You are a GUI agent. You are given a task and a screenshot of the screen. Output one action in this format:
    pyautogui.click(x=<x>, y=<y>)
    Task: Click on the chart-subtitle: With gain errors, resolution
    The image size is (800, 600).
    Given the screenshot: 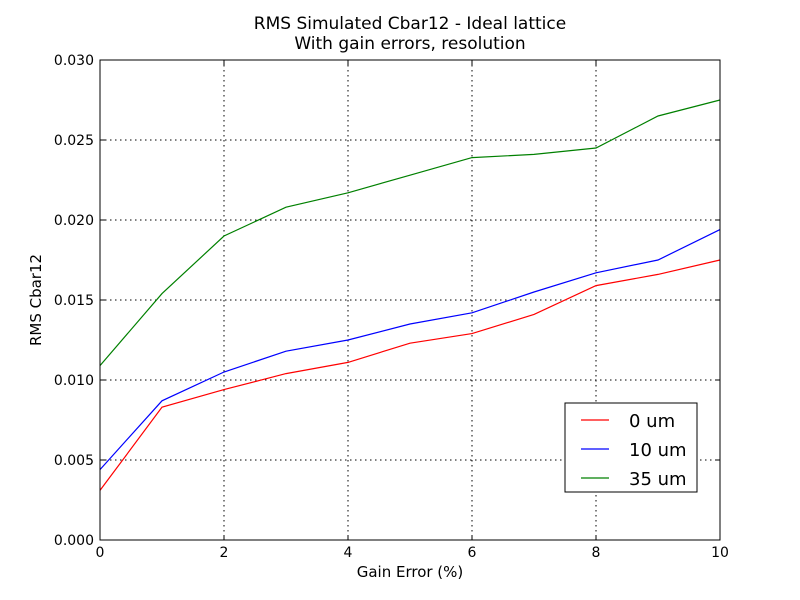 What is the action you would take?
    pyautogui.click(x=409, y=44)
    